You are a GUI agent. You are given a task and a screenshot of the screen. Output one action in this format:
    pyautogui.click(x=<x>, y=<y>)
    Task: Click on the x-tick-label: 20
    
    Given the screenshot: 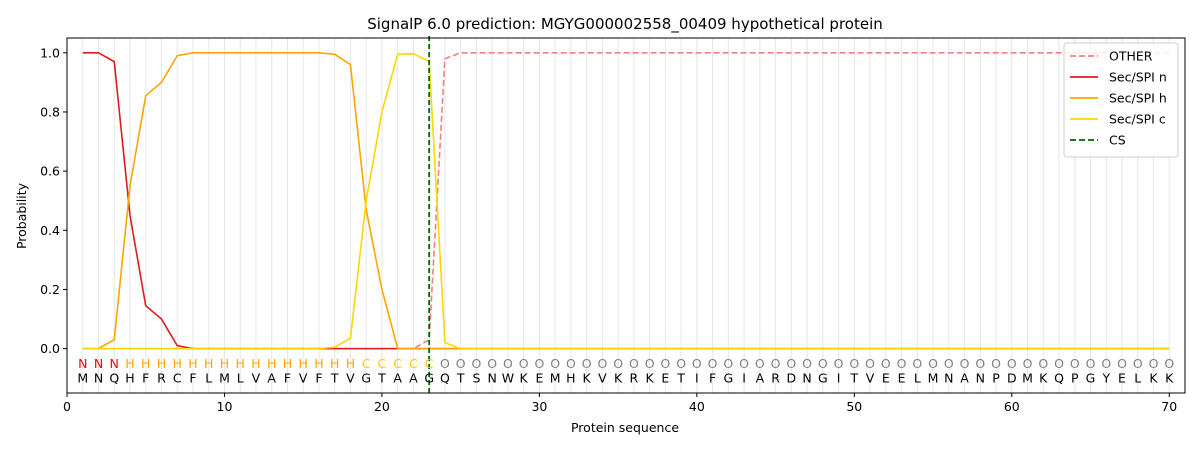 What is the action you would take?
    pyautogui.click(x=382, y=406)
    